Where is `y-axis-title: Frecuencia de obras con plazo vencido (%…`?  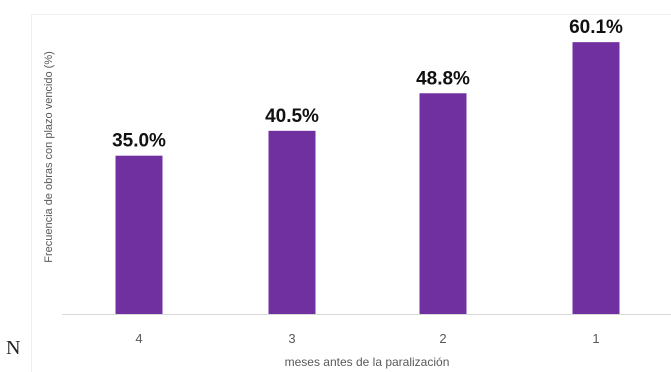
y-axis-title: Frecuencia de obras con plazo vencido (%… is located at coordinates (49, 157).